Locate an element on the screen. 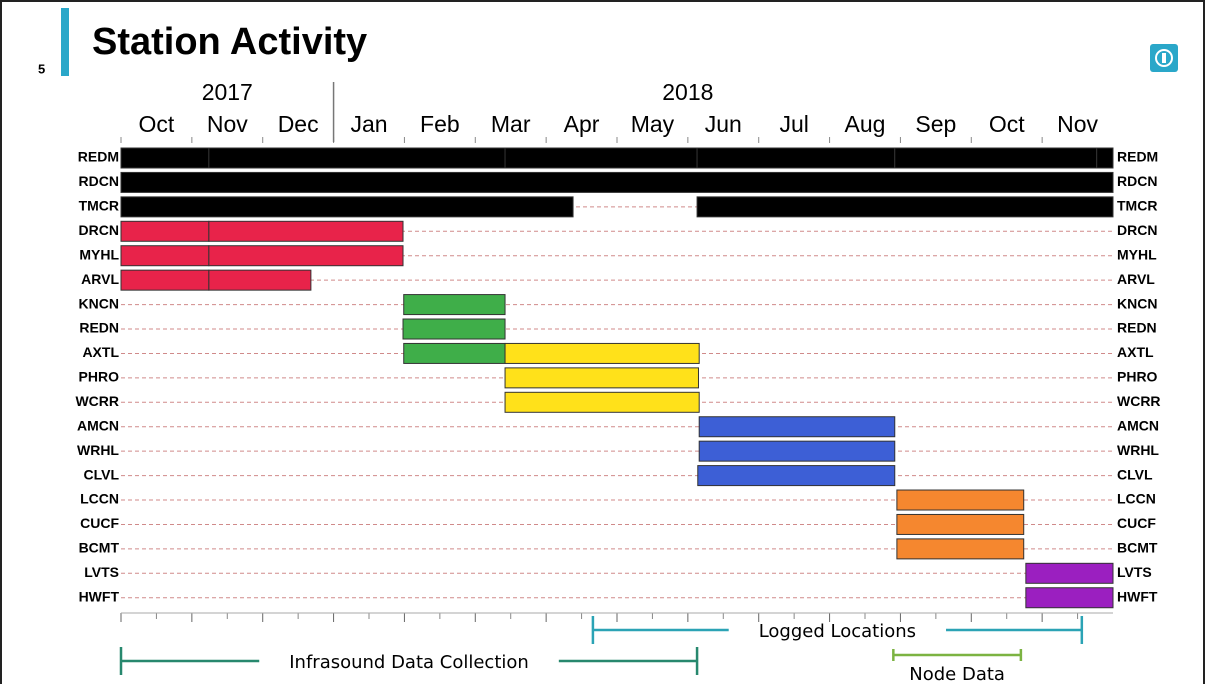 The width and height of the screenshot is (1206, 684). x-tick-label: May is located at coordinates (653, 124).